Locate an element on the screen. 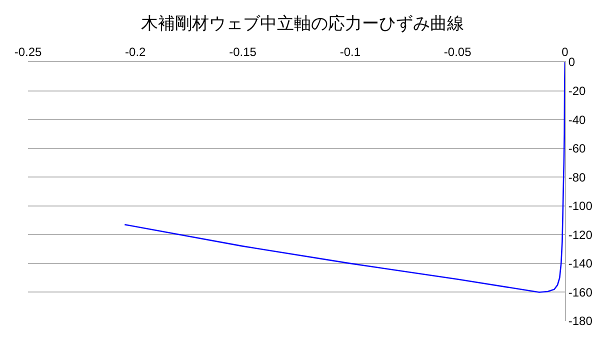  x-tick-label: -0.1 is located at coordinates (350, 52).